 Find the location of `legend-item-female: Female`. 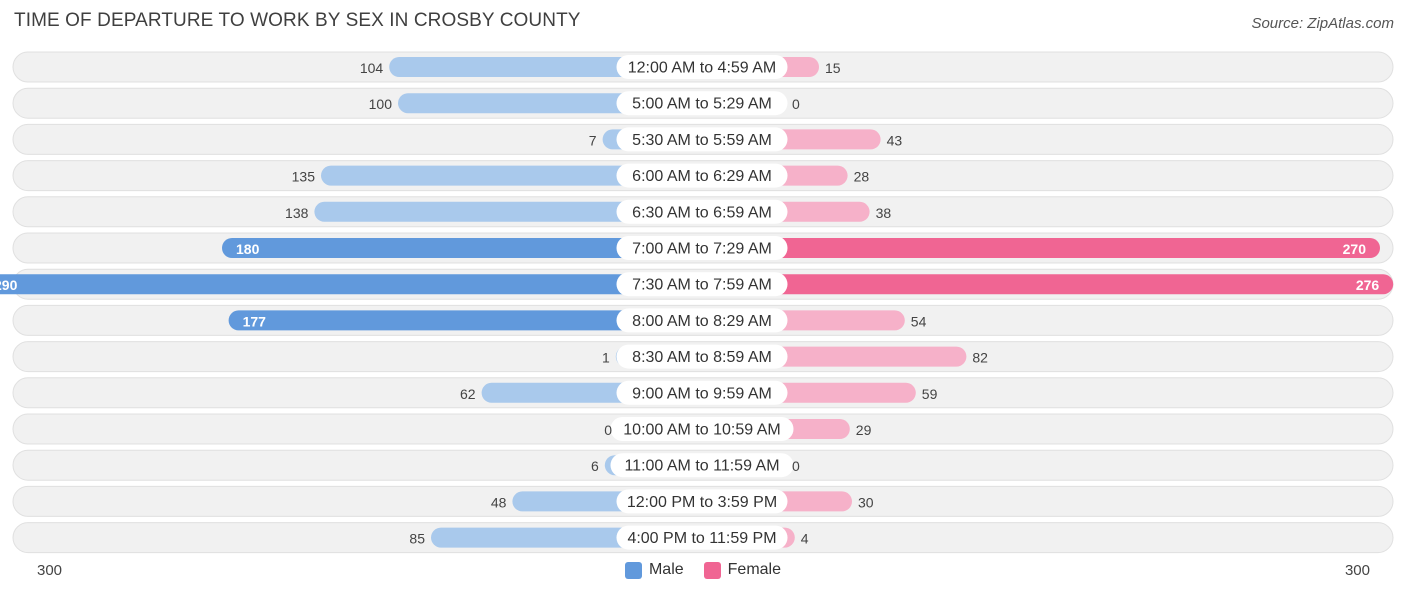

legend-item-female: Female is located at coordinates (742, 570).